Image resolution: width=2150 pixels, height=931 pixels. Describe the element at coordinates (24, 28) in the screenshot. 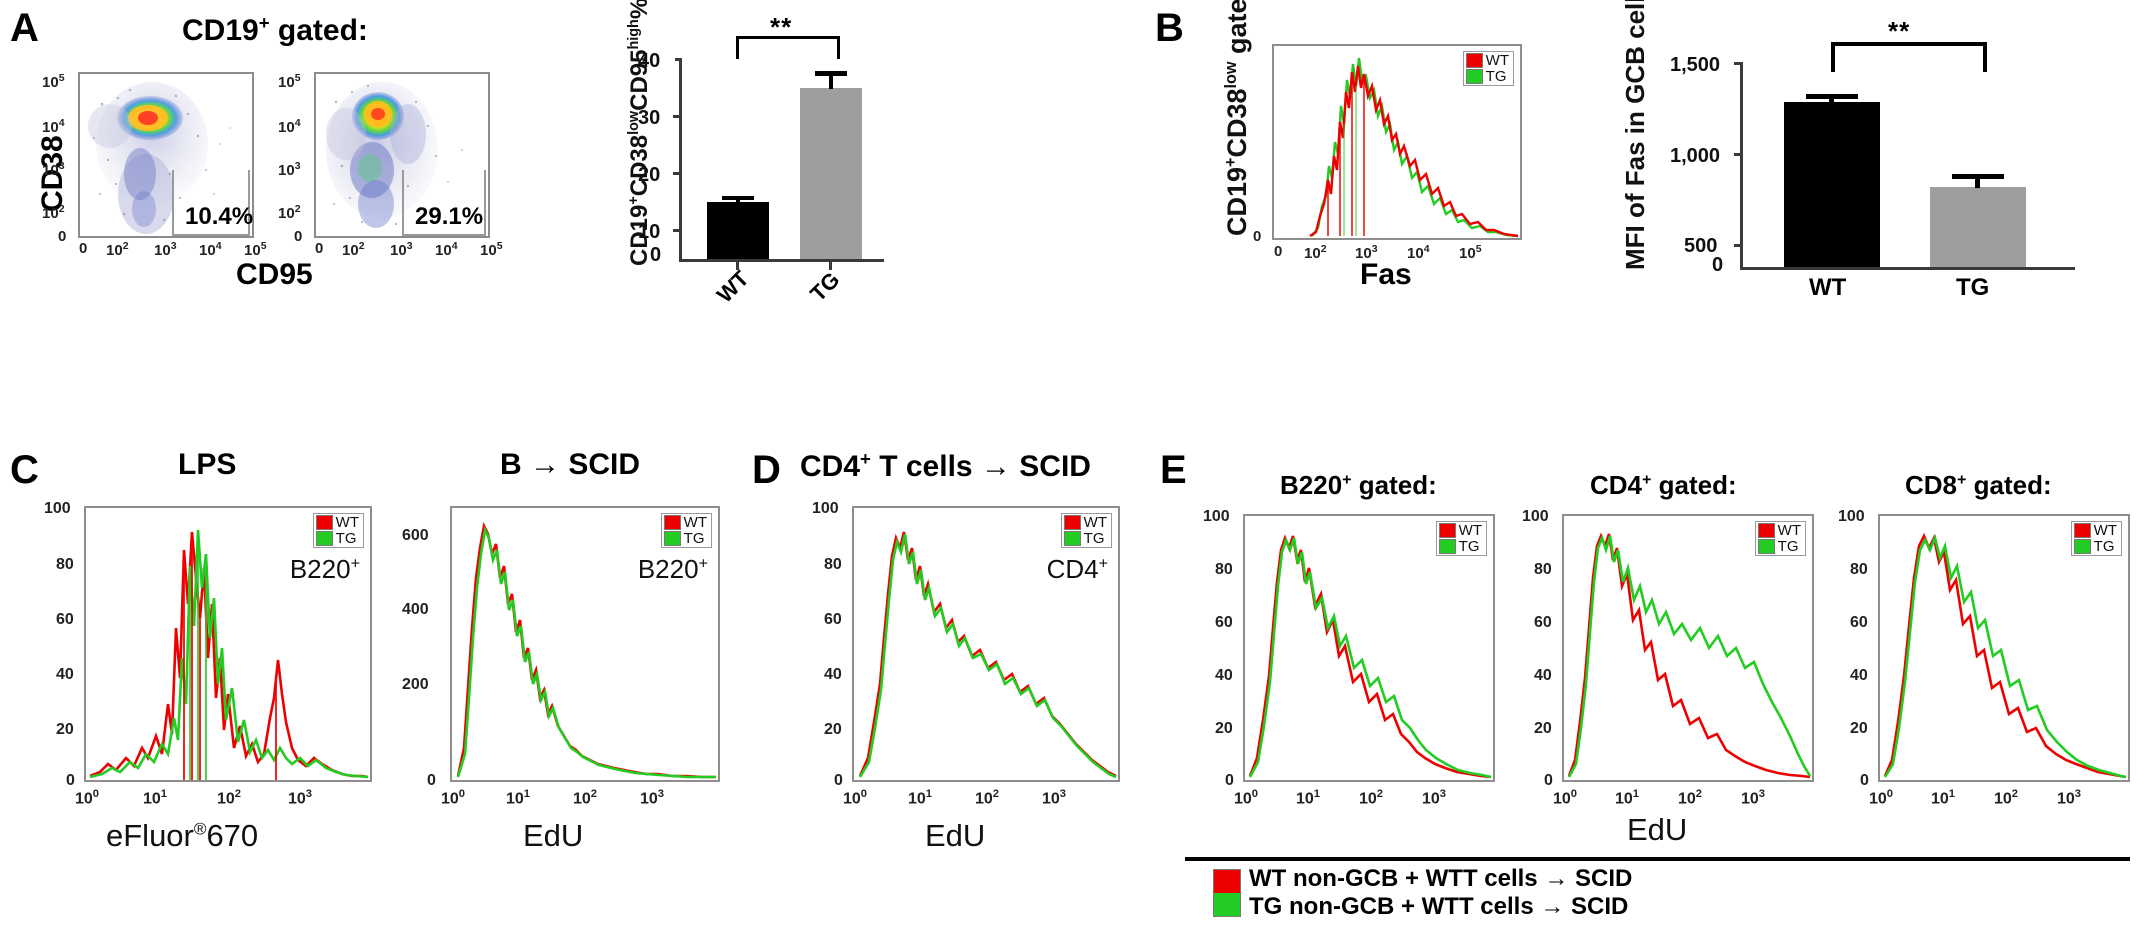

I see `panel-letter-a: A` at that location.